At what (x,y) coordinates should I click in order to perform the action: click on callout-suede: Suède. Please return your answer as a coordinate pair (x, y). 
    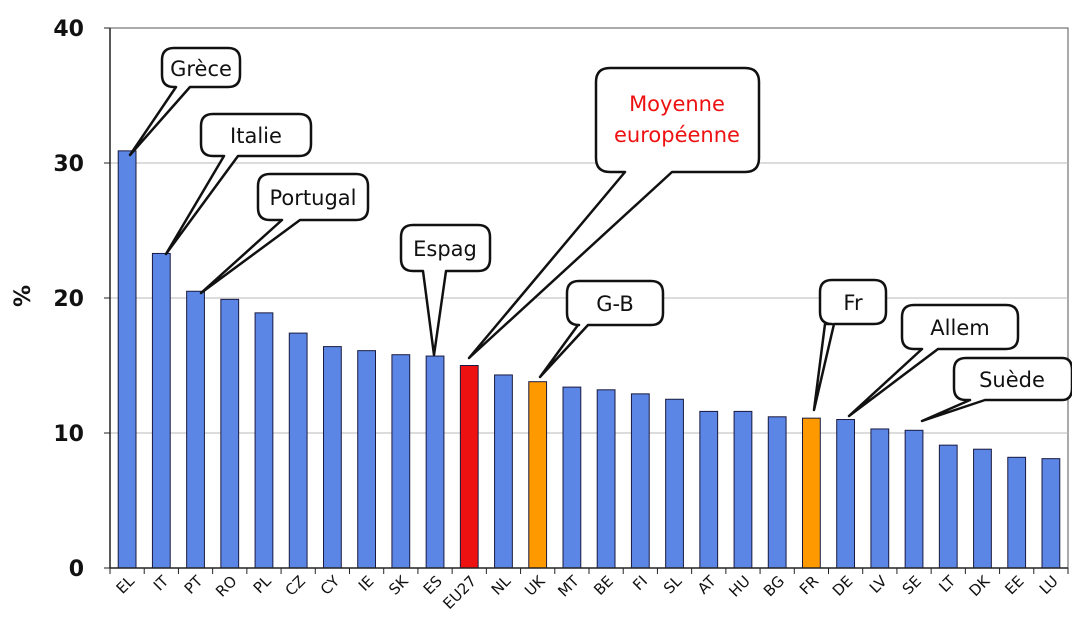
    Looking at the image, I should click on (996, 389).